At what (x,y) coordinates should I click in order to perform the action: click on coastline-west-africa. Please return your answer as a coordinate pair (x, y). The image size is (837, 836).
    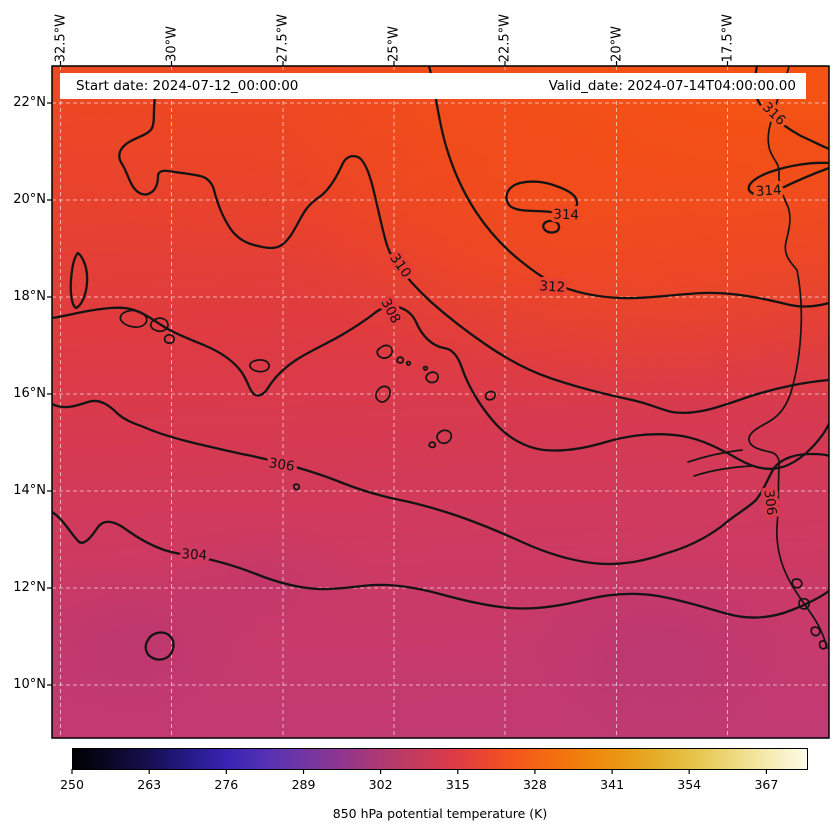
    Looking at the image, I should click on (788, 357).